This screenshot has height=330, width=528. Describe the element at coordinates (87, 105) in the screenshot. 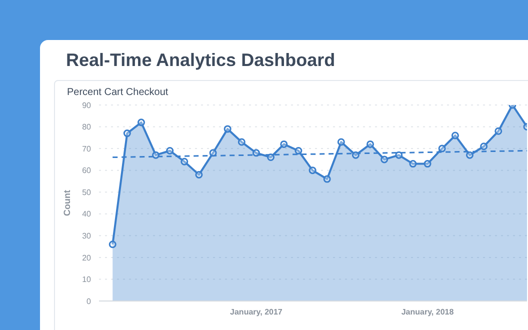

I see `y-tick-label: 90` at that location.